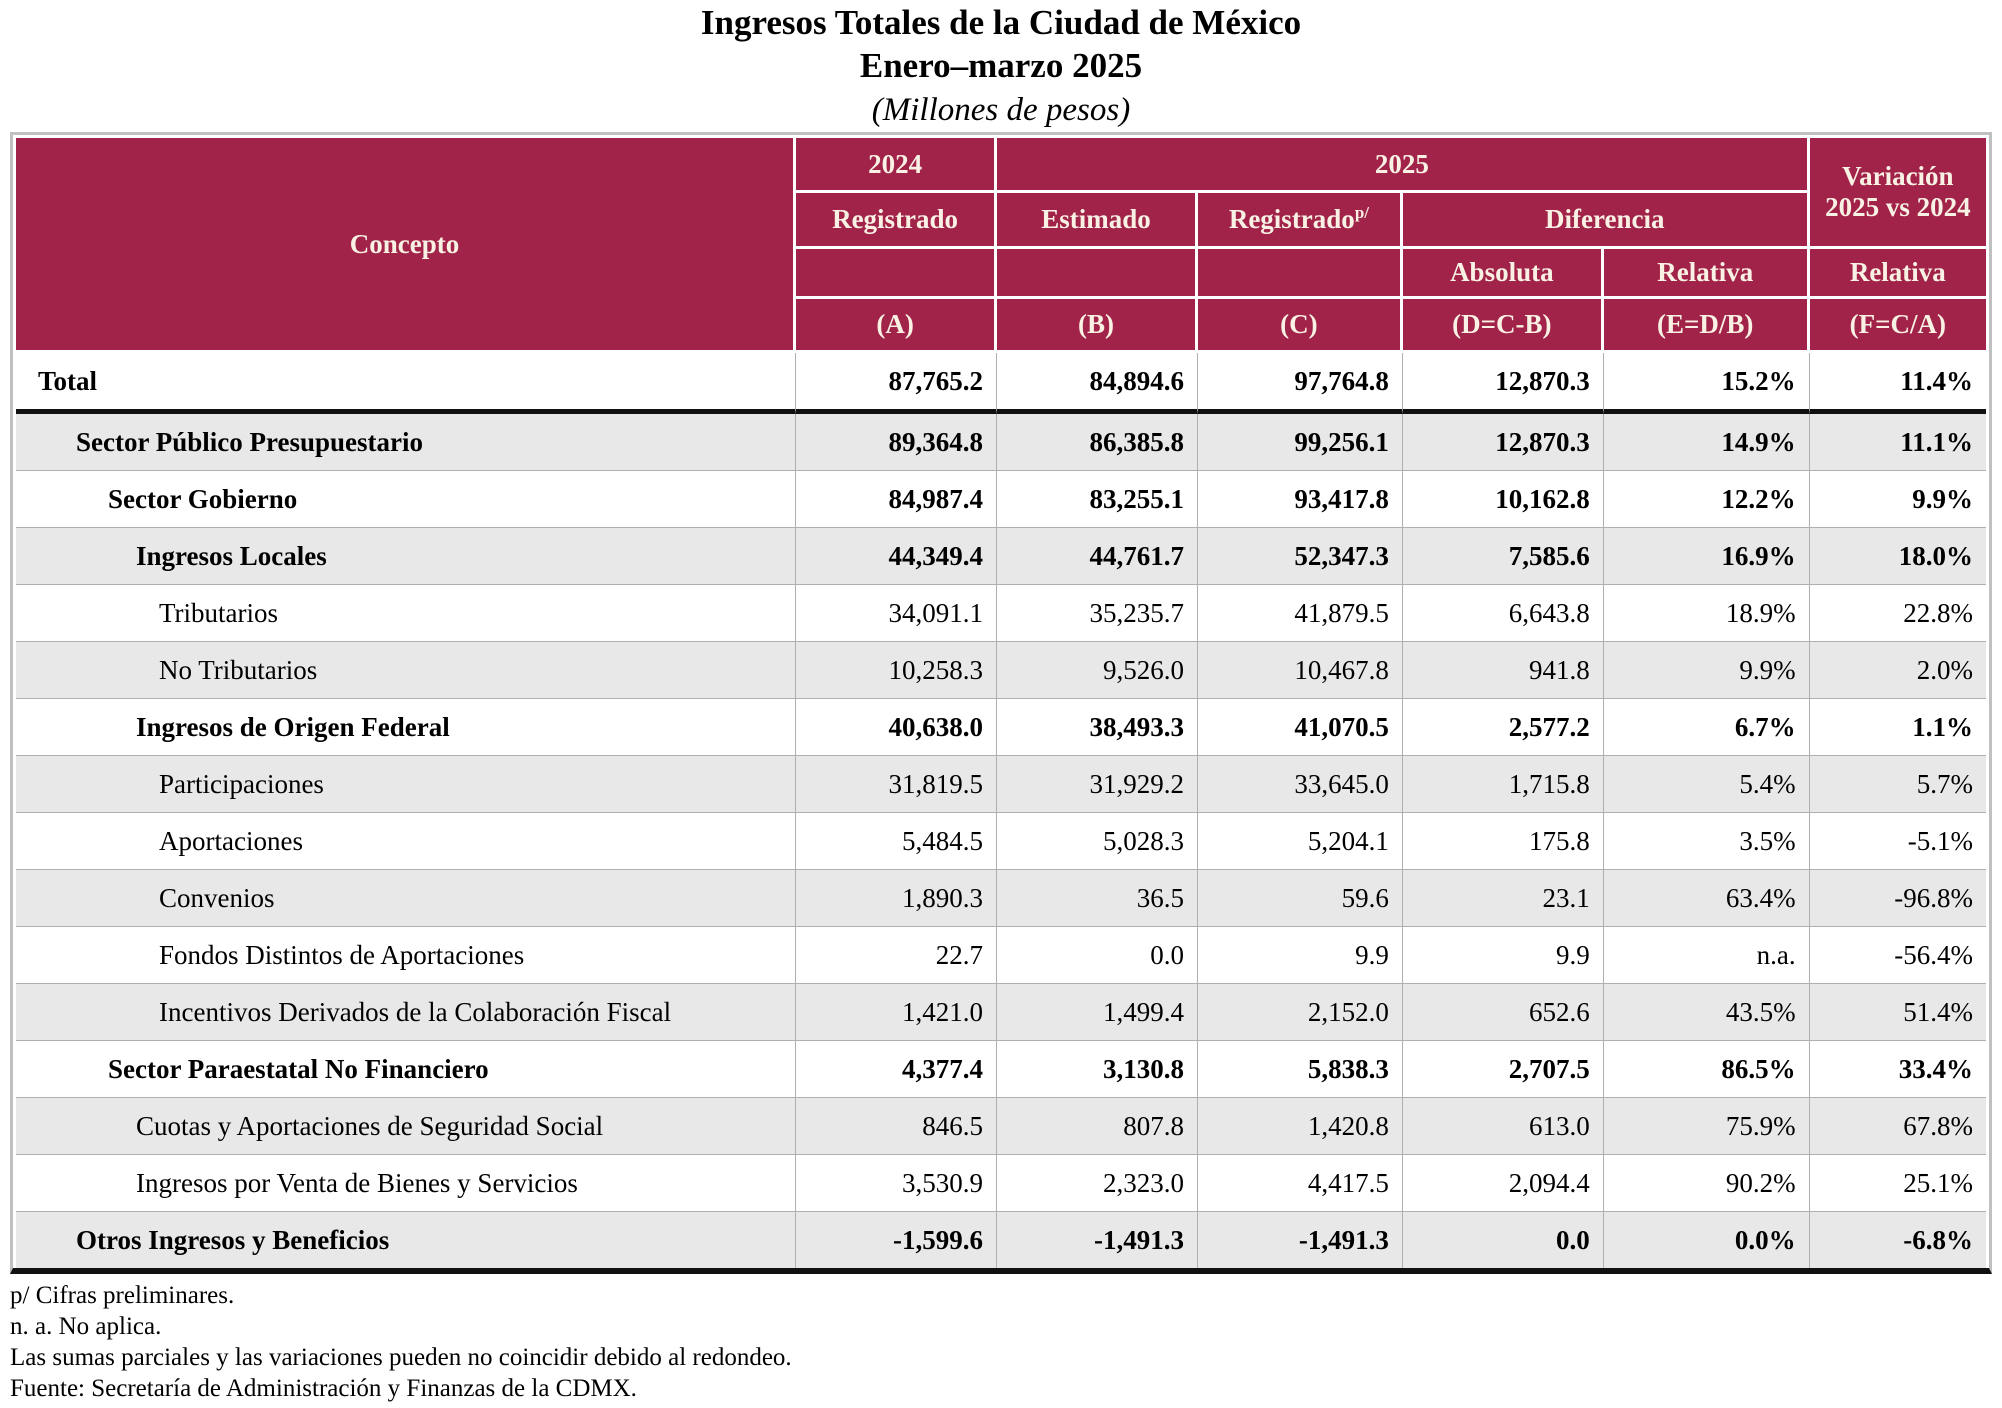 This screenshot has width=2002, height=1408. Describe the element at coordinates (1503, 499) in the screenshot. I see `row-value: 10,162.8` at that location.